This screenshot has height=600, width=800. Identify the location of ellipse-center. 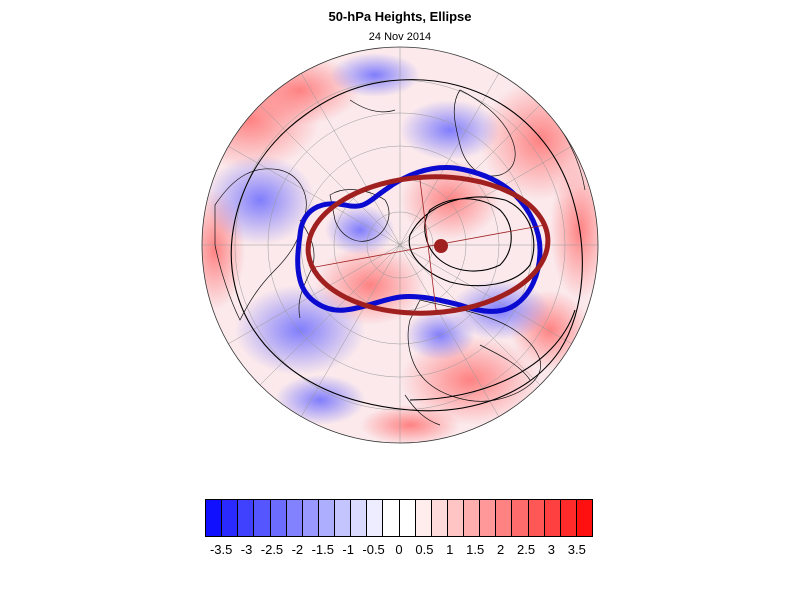
(441, 246).